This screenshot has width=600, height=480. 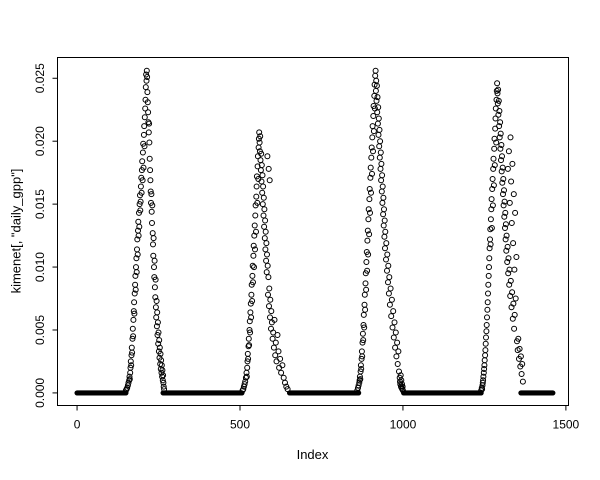 What do you see at coordinates (40, 393) in the screenshot?
I see `y-tick-label: 0.000` at bounding box center [40, 393].